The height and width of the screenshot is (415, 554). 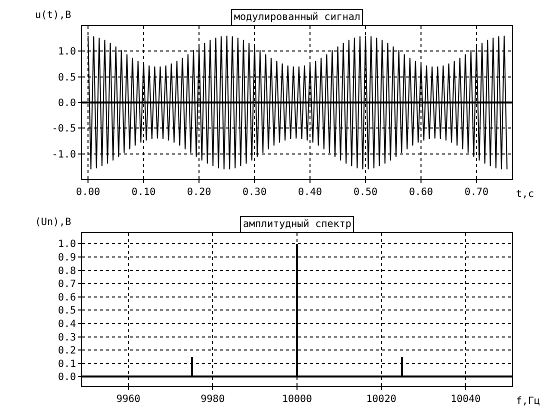 What do you see at coordinates (64, 154) in the screenshot?
I see `y-tick-label: -1.0` at bounding box center [64, 154].